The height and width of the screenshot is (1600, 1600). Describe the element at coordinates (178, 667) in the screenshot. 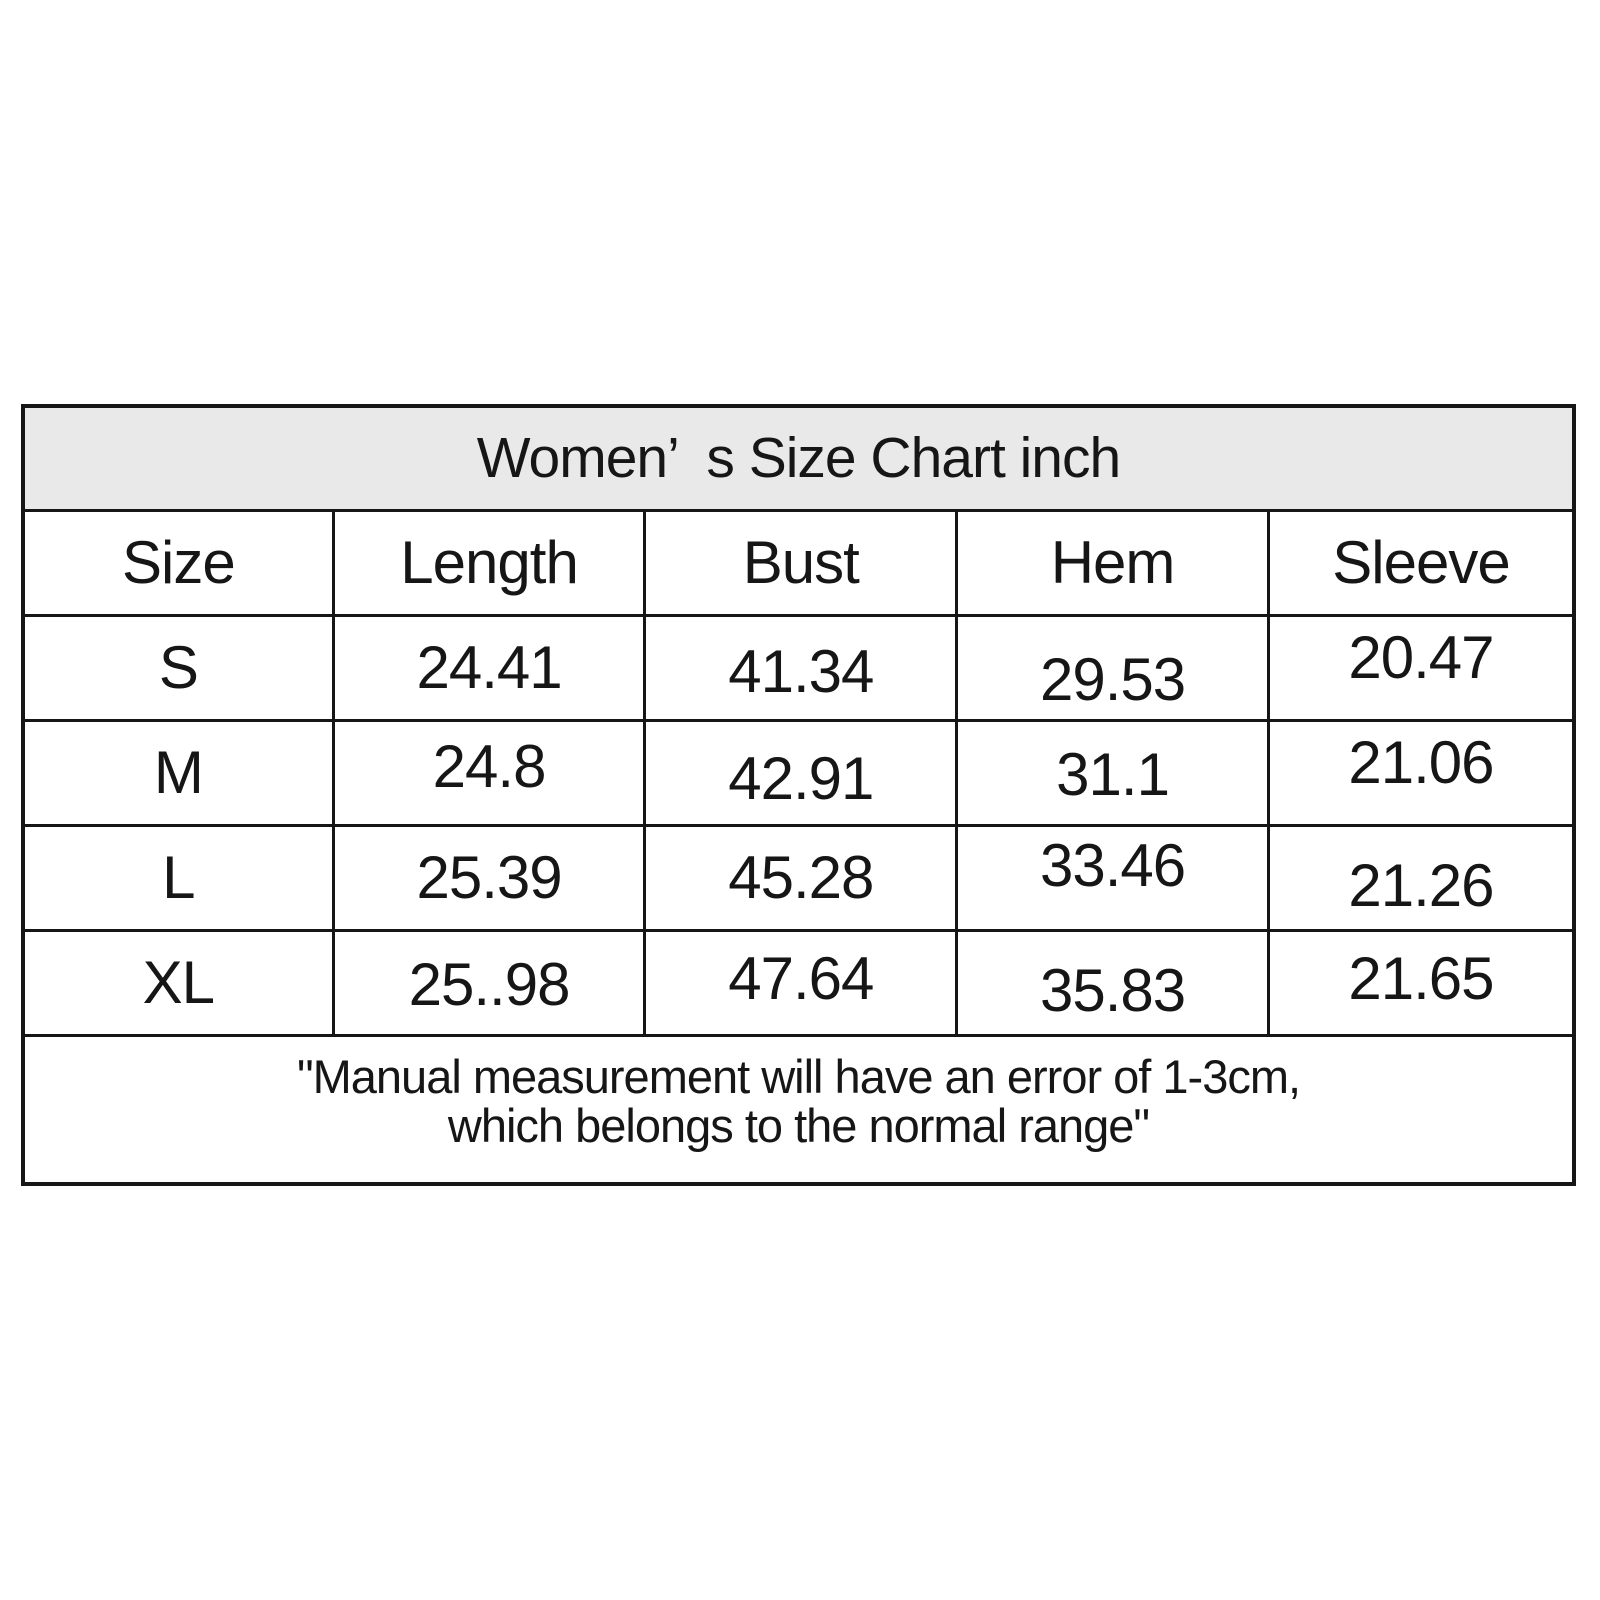

I see `row-label-cell: S` at that location.